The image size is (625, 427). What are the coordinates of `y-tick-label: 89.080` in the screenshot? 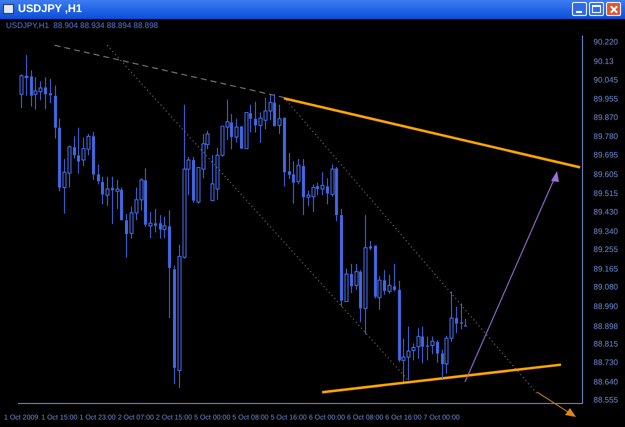 It's located at (606, 287).